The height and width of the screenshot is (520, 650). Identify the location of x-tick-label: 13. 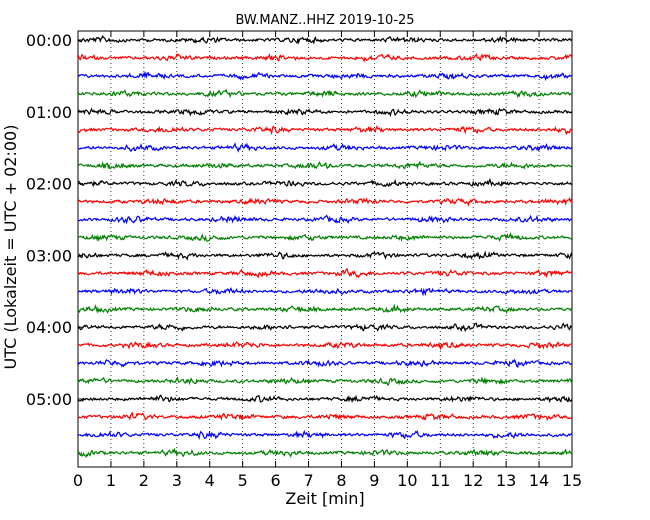
(506, 480).